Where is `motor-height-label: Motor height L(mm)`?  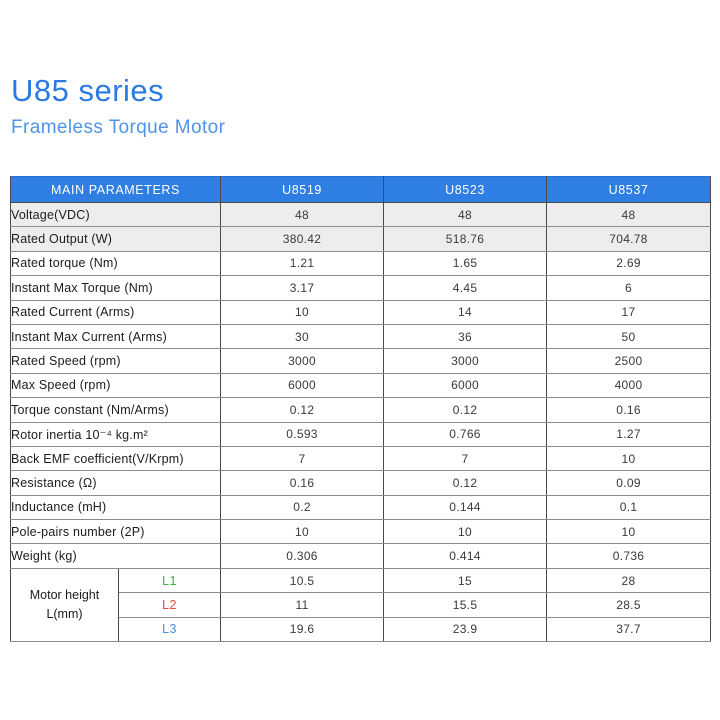
motor-height-label: Motor height L(mm) is located at coordinates (64, 605).